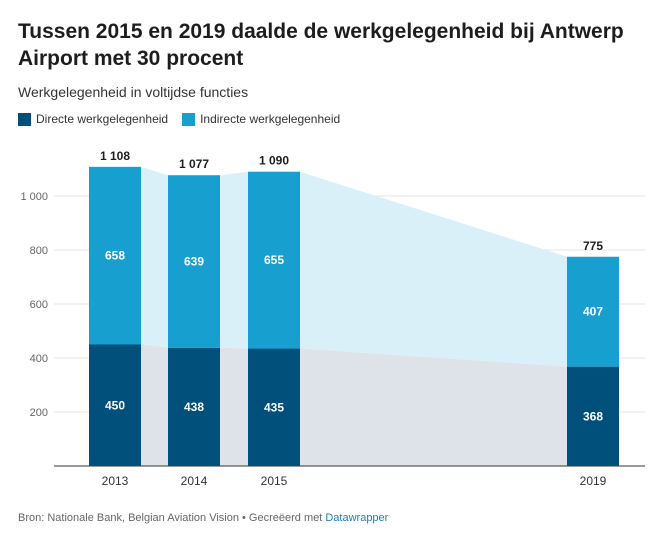 The width and height of the screenshot is (665, 551). What do you see at coordinates (274, 481) in the screenshot?
I see `x-tick-label-2015: 2015` at bounding box center [274, 481].